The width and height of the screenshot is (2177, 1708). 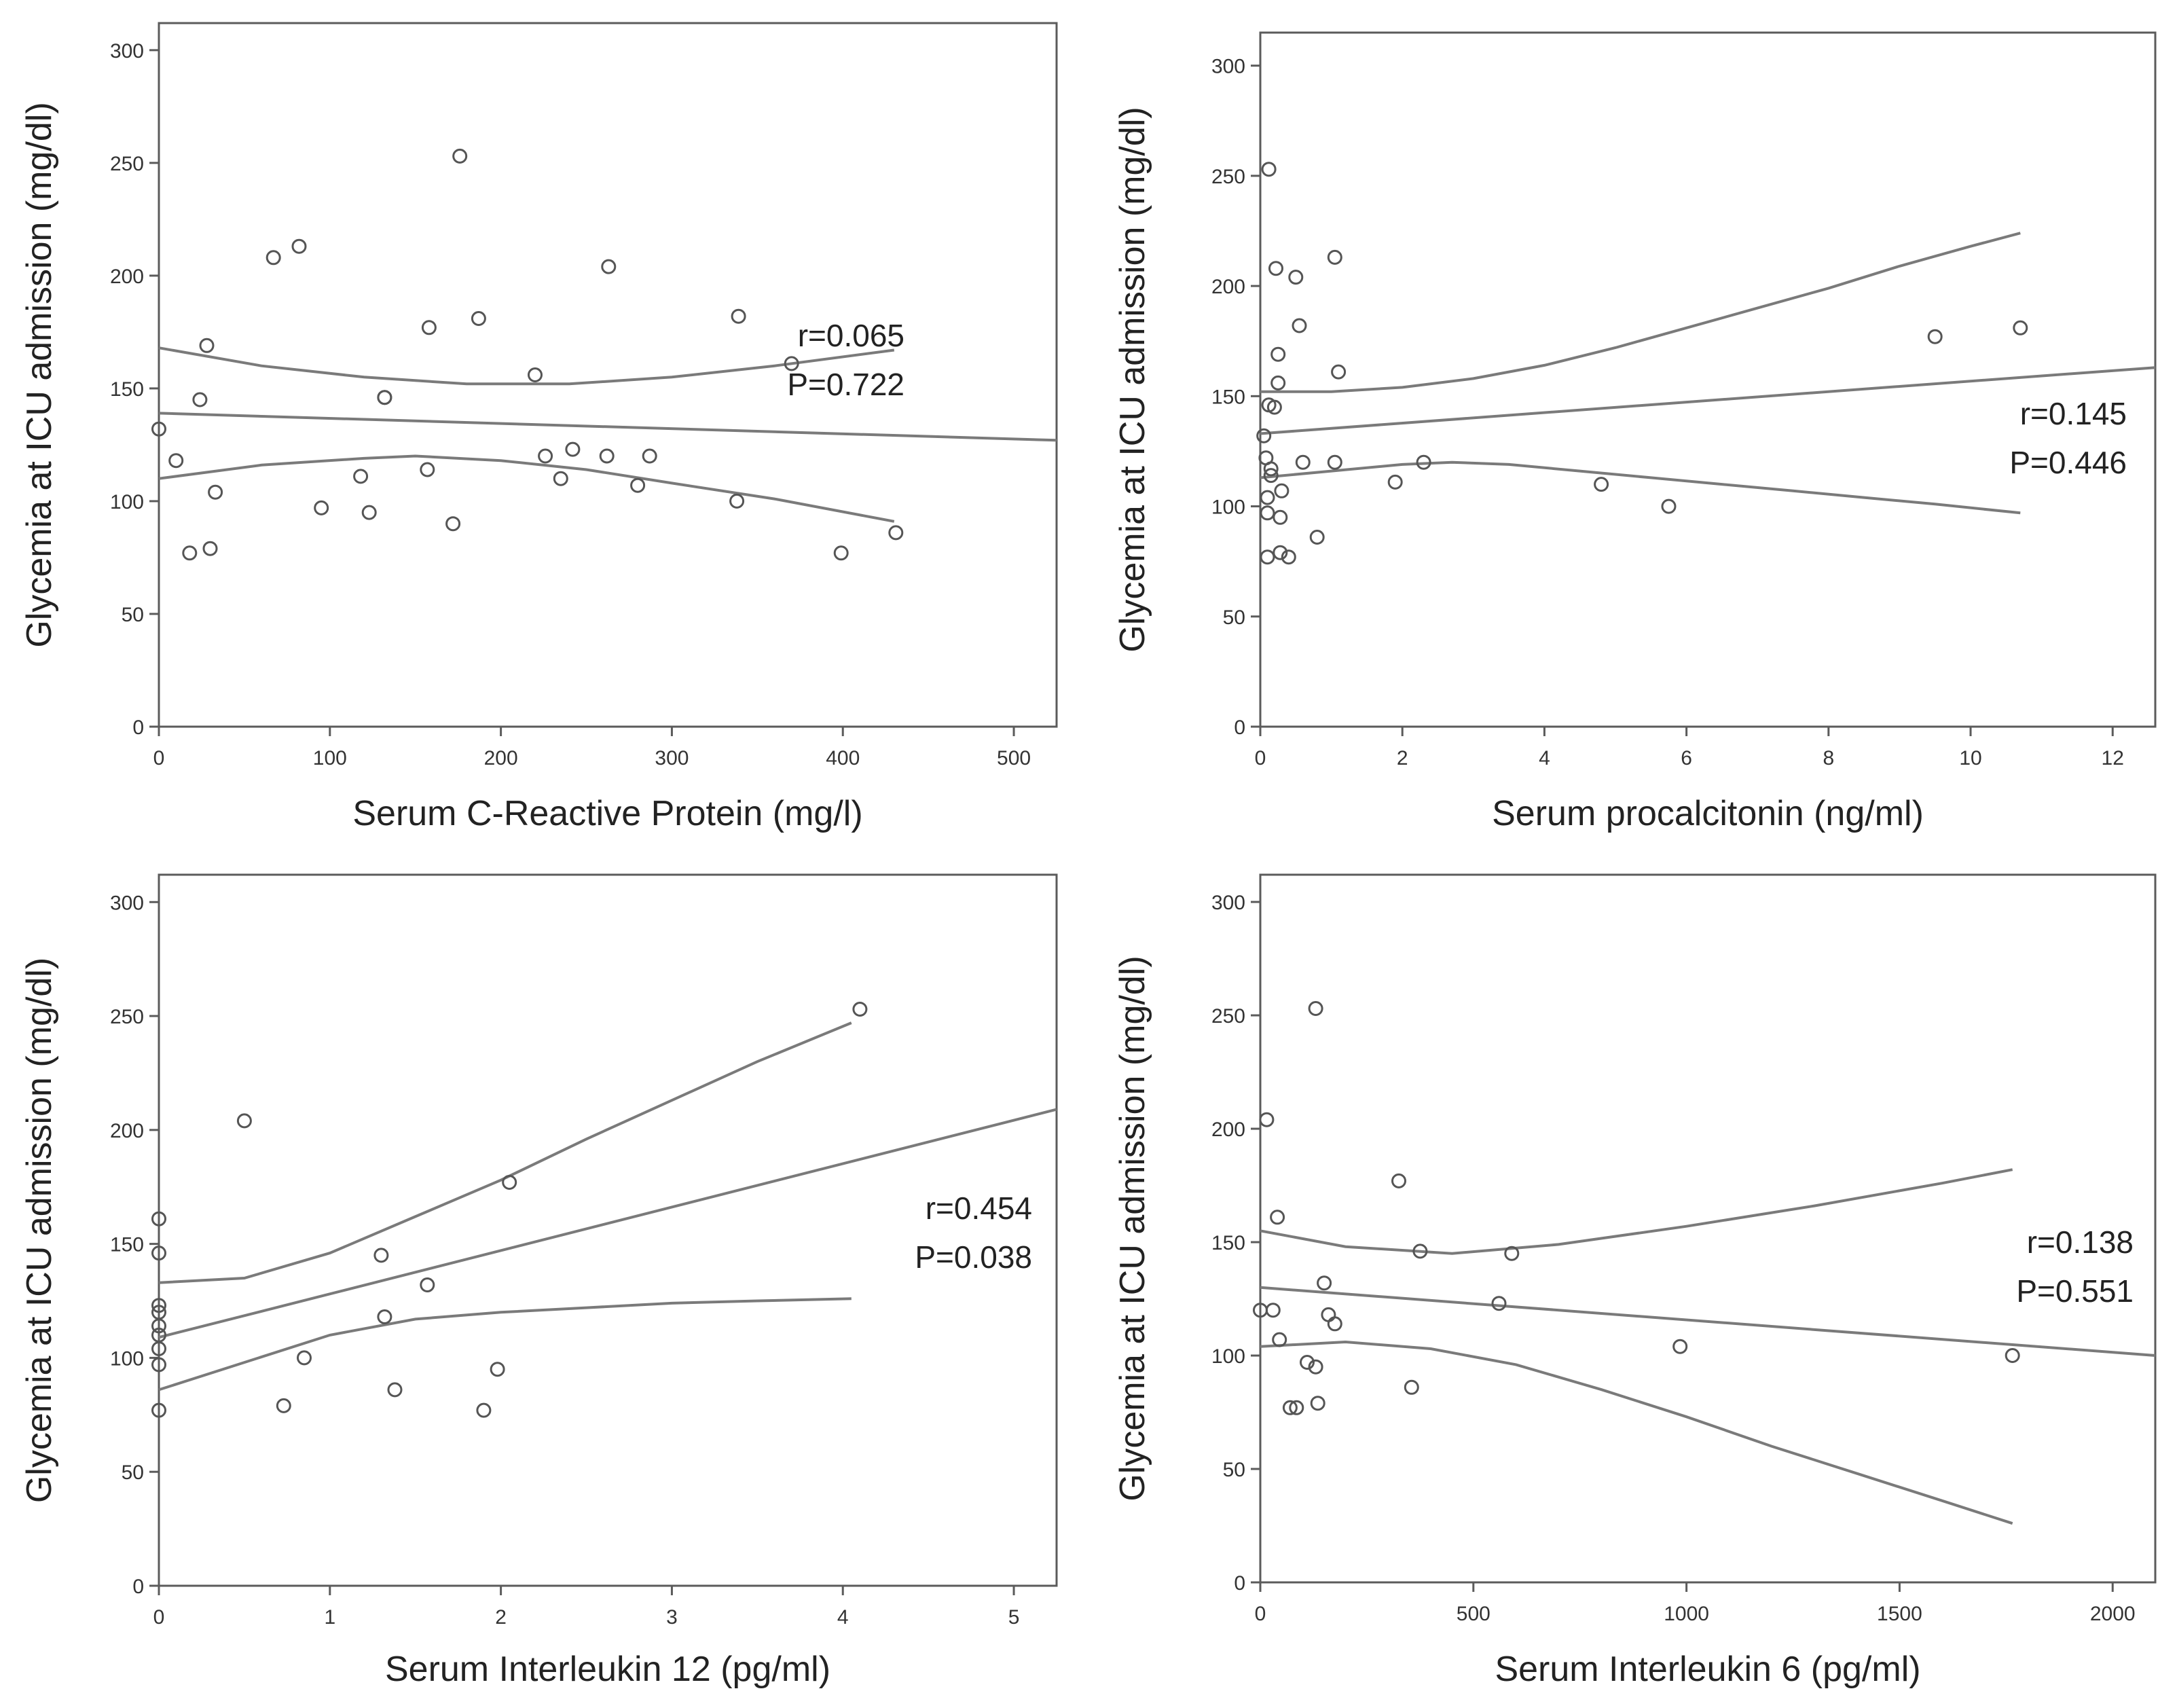 What do you see at coordinates (607, 1669) in the screenshot?
I see `x-axis-title: Serum Interleukin 12 (pg/ml)` at bounding box center [607, 1669].